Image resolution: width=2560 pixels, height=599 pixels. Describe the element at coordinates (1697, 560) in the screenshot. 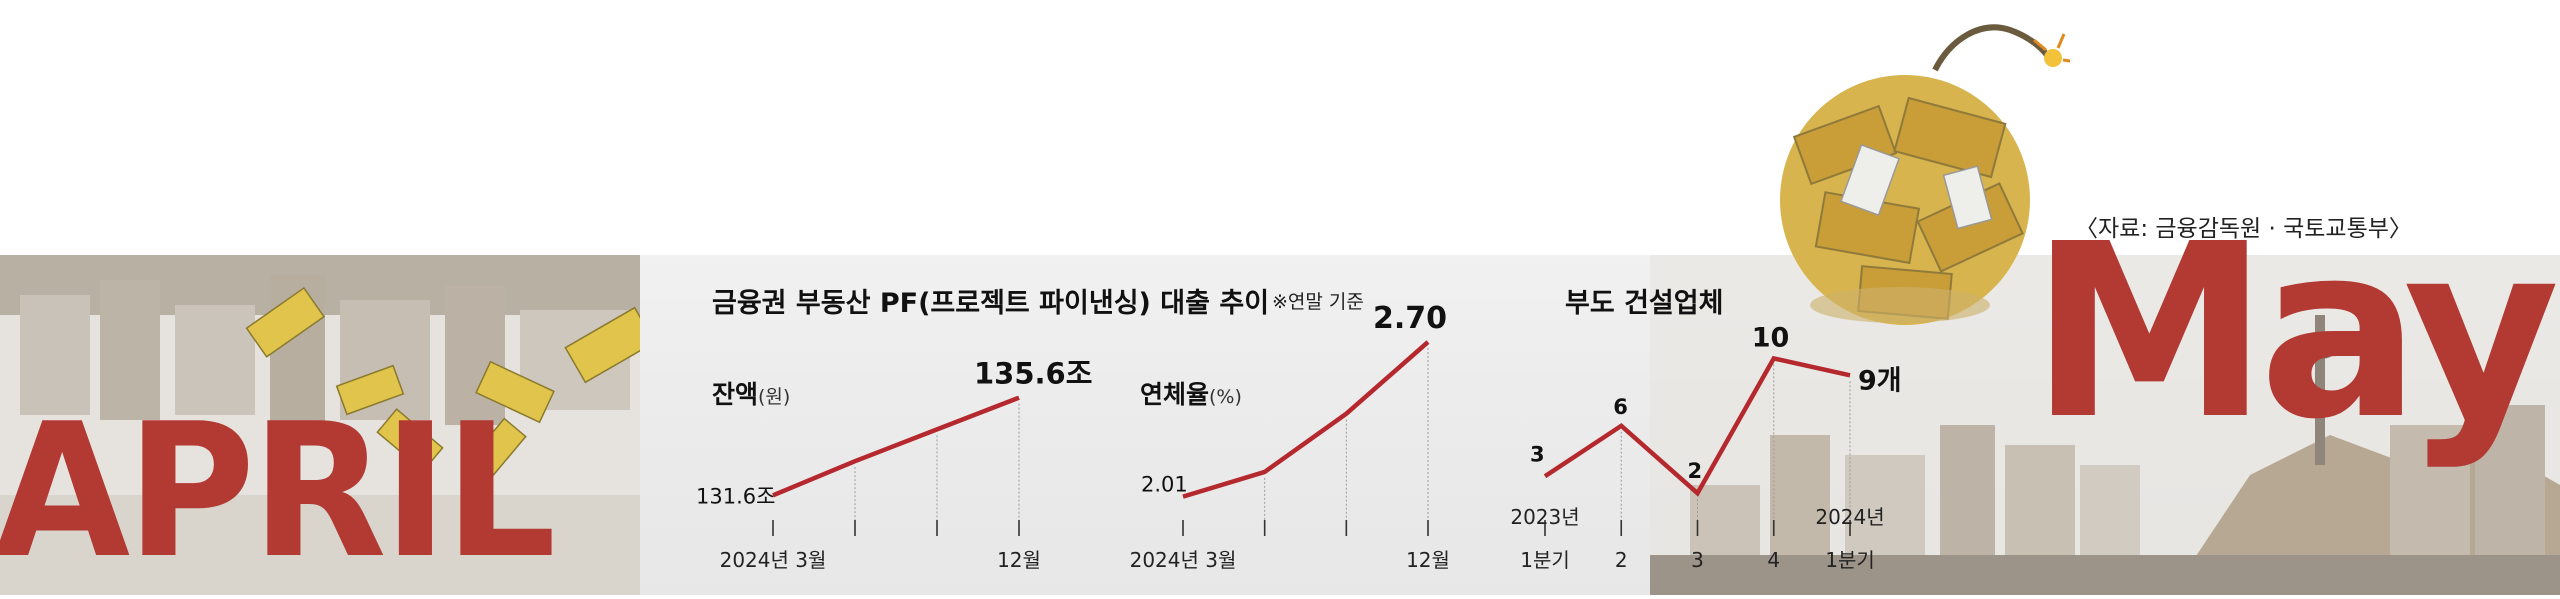

I see `bankrupt-tick-label: 3` at that location.